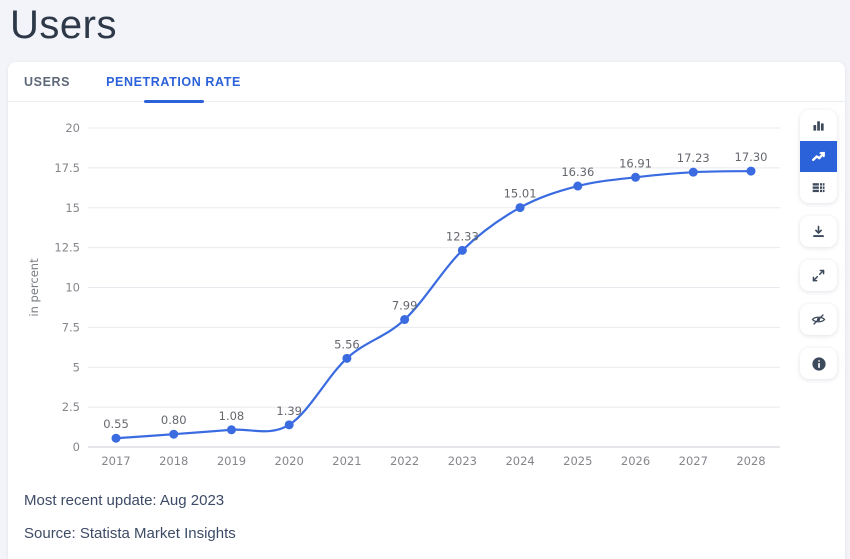 The height and width of the screenshot is (559, 850). Describe the element at coordinates (34, 287) in the screenshot. I see `svg-text: in percent` at that location.